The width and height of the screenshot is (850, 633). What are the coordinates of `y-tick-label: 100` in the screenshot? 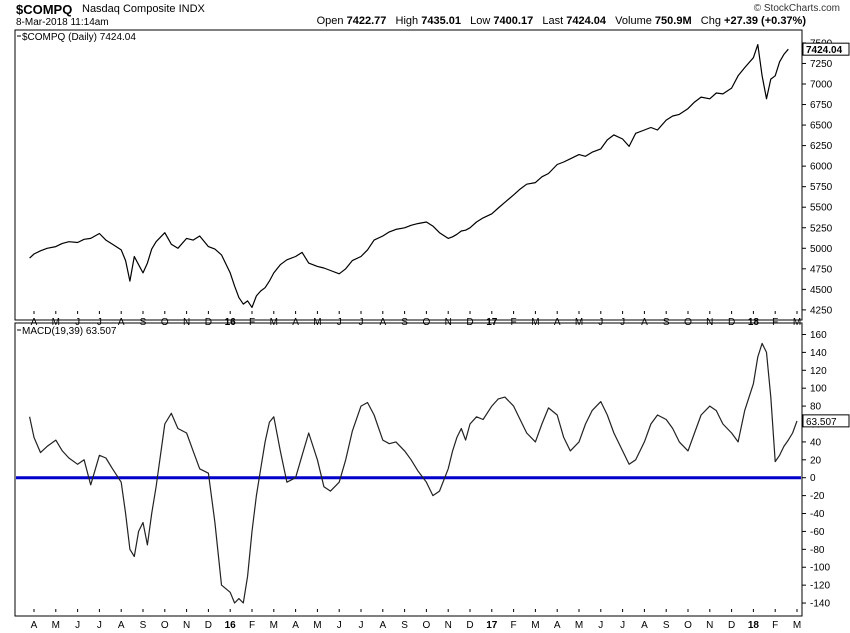 It's located at (818, 389).